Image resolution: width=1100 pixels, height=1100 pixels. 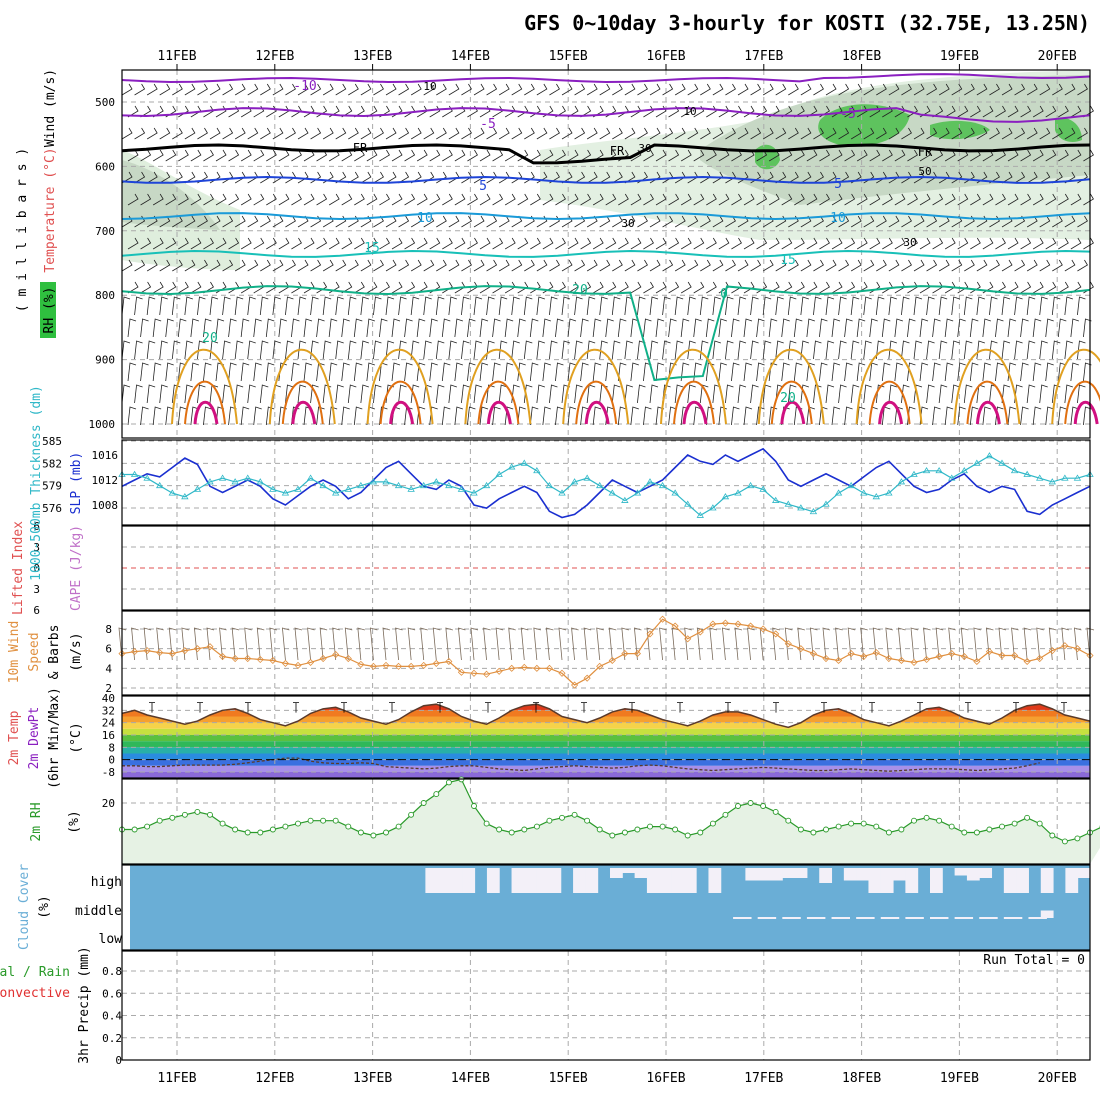 What do you see at coordinates (959, 56) in the screenshot?
I see `top-date-label: 19FEB` at bounding box center [959, 56].